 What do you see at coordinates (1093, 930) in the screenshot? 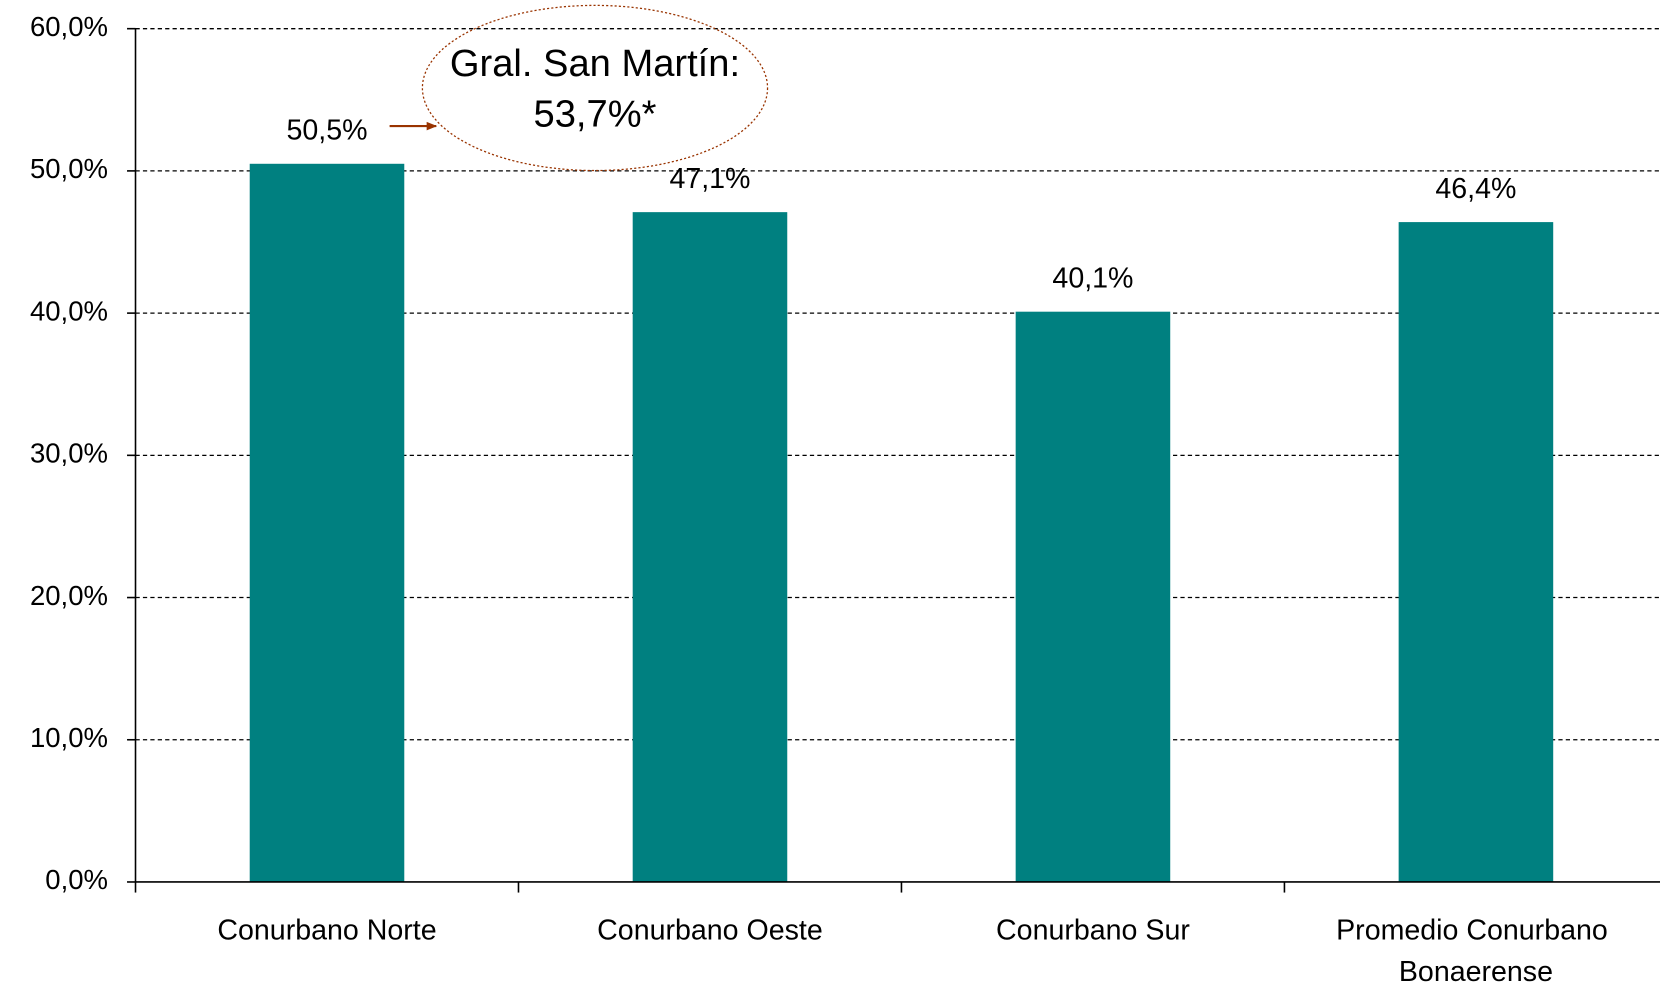
I see `x-tick-label: Conurbano Sur` at bounding box center [1093, 930].